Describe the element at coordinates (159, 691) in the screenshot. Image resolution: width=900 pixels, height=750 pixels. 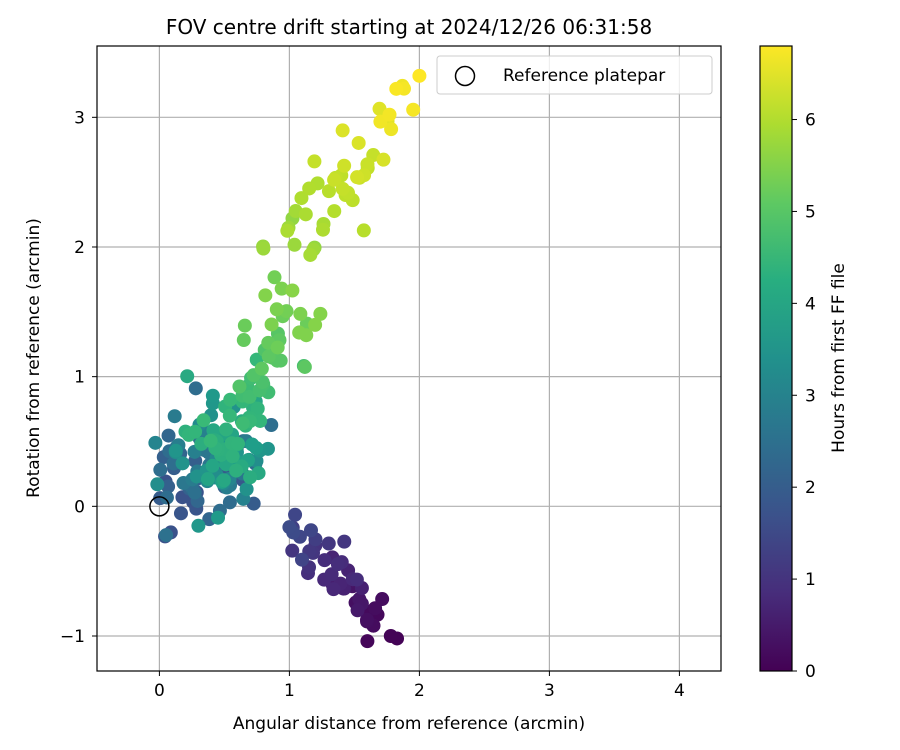
I see `x-tick-label: 0` at that location.